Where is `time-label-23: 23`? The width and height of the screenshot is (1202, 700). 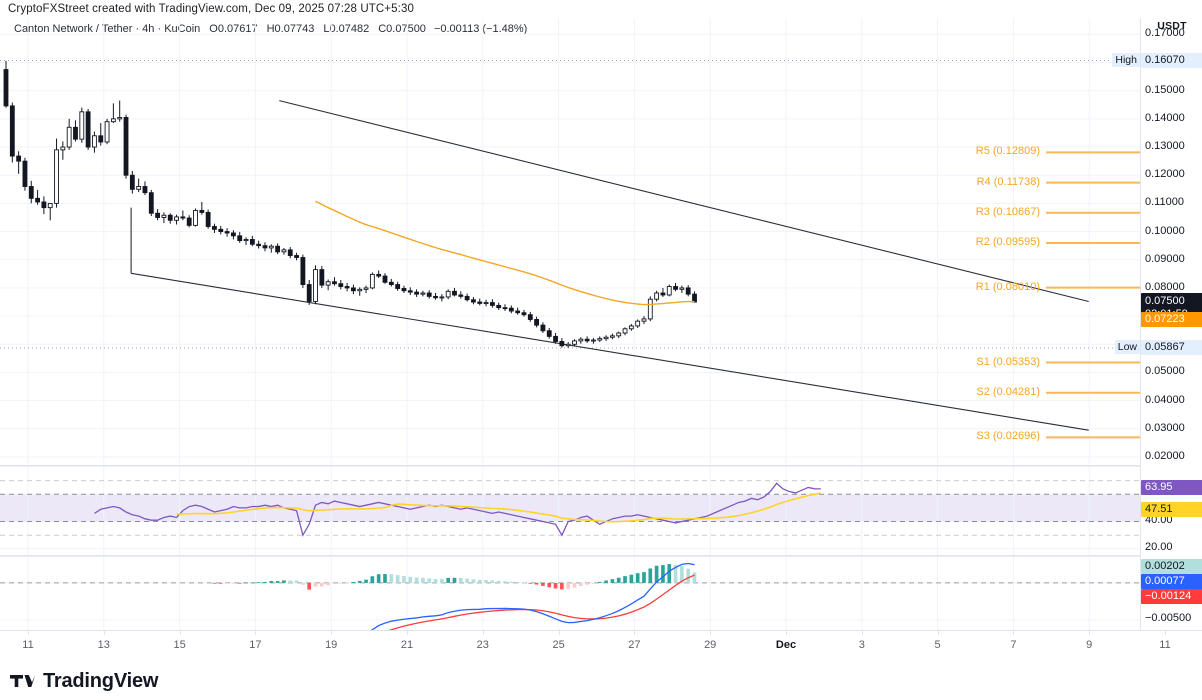
time-label-23: 23 is located at coordinates (482, 645).